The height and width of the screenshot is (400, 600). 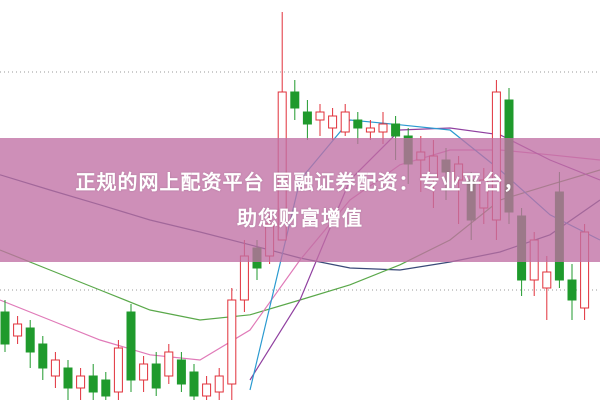 What do you see at coordinates (300, 182) in the screenshot?
I see `banner-title-line1: 正规的网上配资平台 国融证券配资：专业平台，` at bounding box center [300, 182].